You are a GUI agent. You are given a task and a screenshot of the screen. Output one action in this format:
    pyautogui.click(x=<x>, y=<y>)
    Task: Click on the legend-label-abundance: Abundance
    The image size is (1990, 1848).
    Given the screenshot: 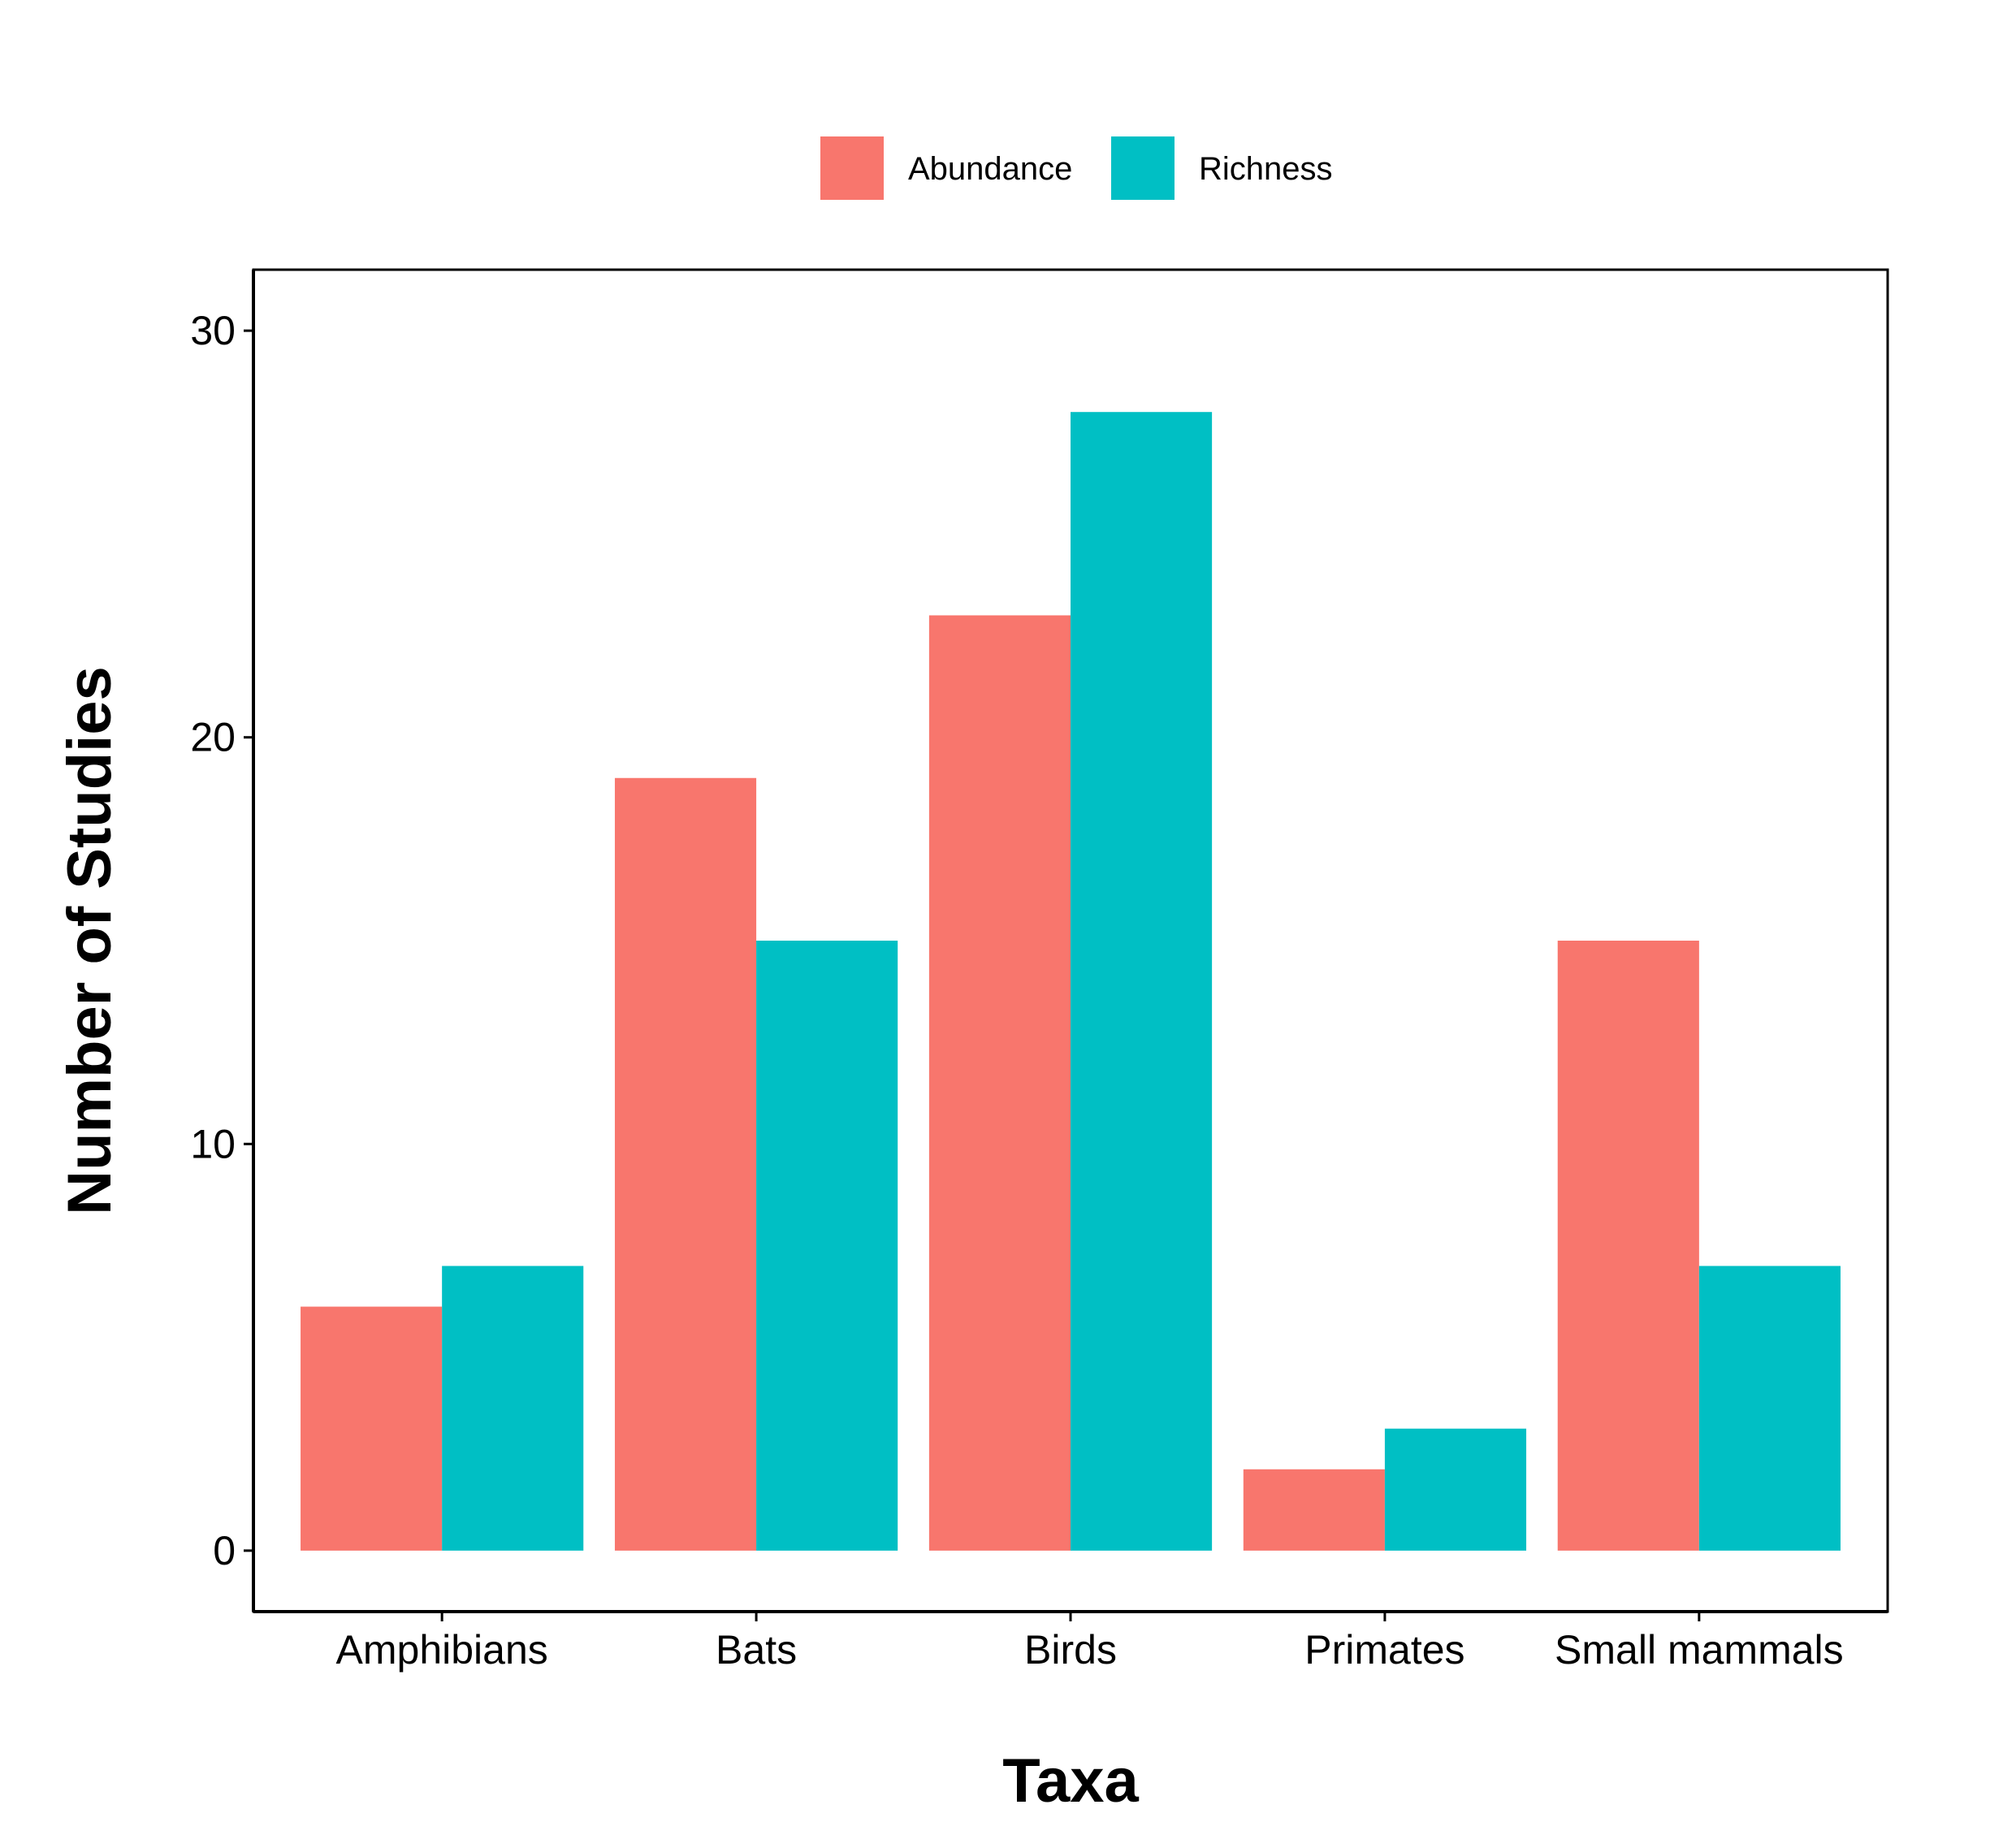 What is the action you would take?
    pyautogui.click(x=990, y=169)
    